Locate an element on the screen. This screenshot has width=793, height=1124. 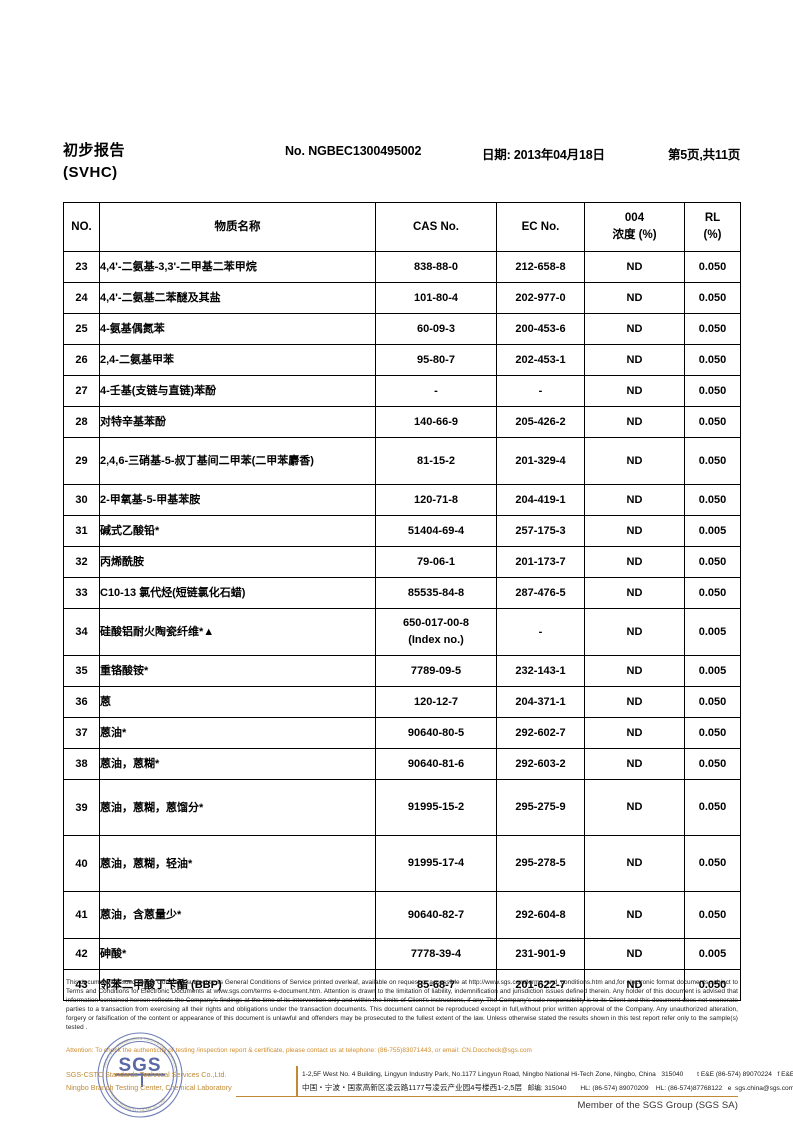
cell-no: 24 is located at coordinates (81, 298).